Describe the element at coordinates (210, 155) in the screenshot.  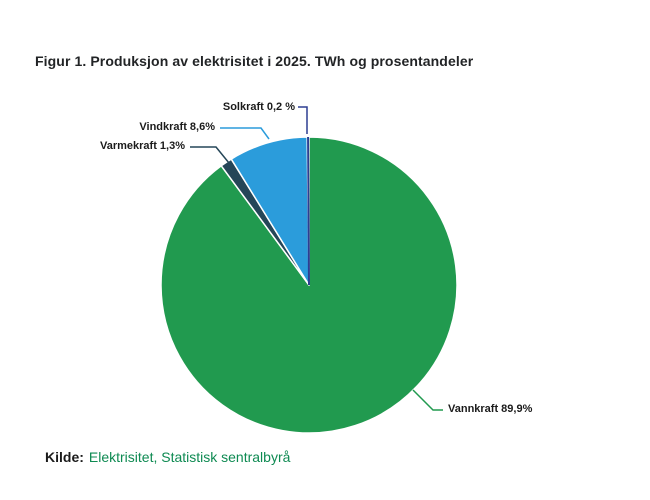
I see `leader-line-varmekraft` at that location.